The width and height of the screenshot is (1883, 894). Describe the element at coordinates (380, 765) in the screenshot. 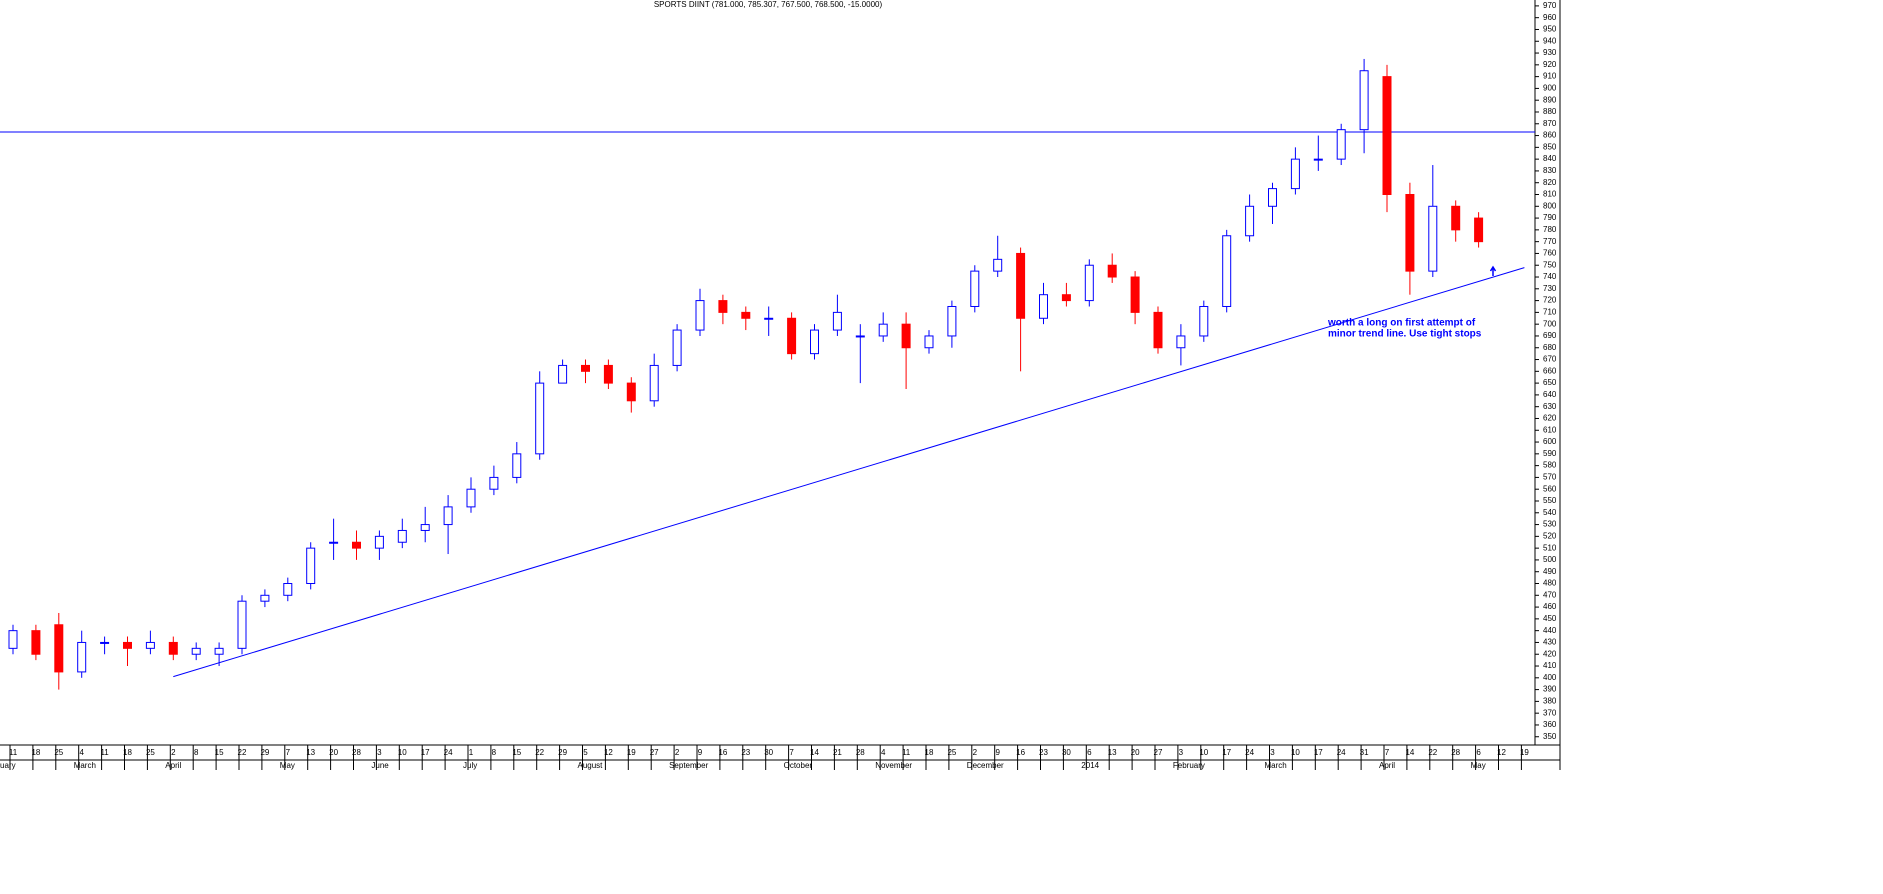

I see `month-label: June` at that location.